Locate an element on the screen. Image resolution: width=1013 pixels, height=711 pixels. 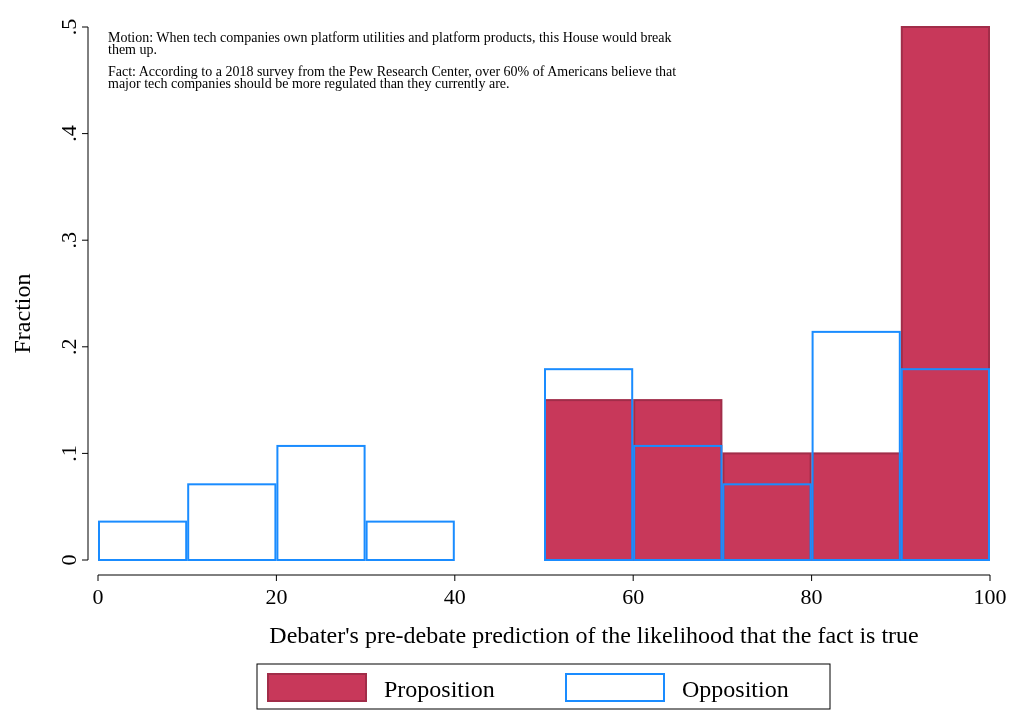
x-tick-label: 20 is located at coordinates (276, 596).